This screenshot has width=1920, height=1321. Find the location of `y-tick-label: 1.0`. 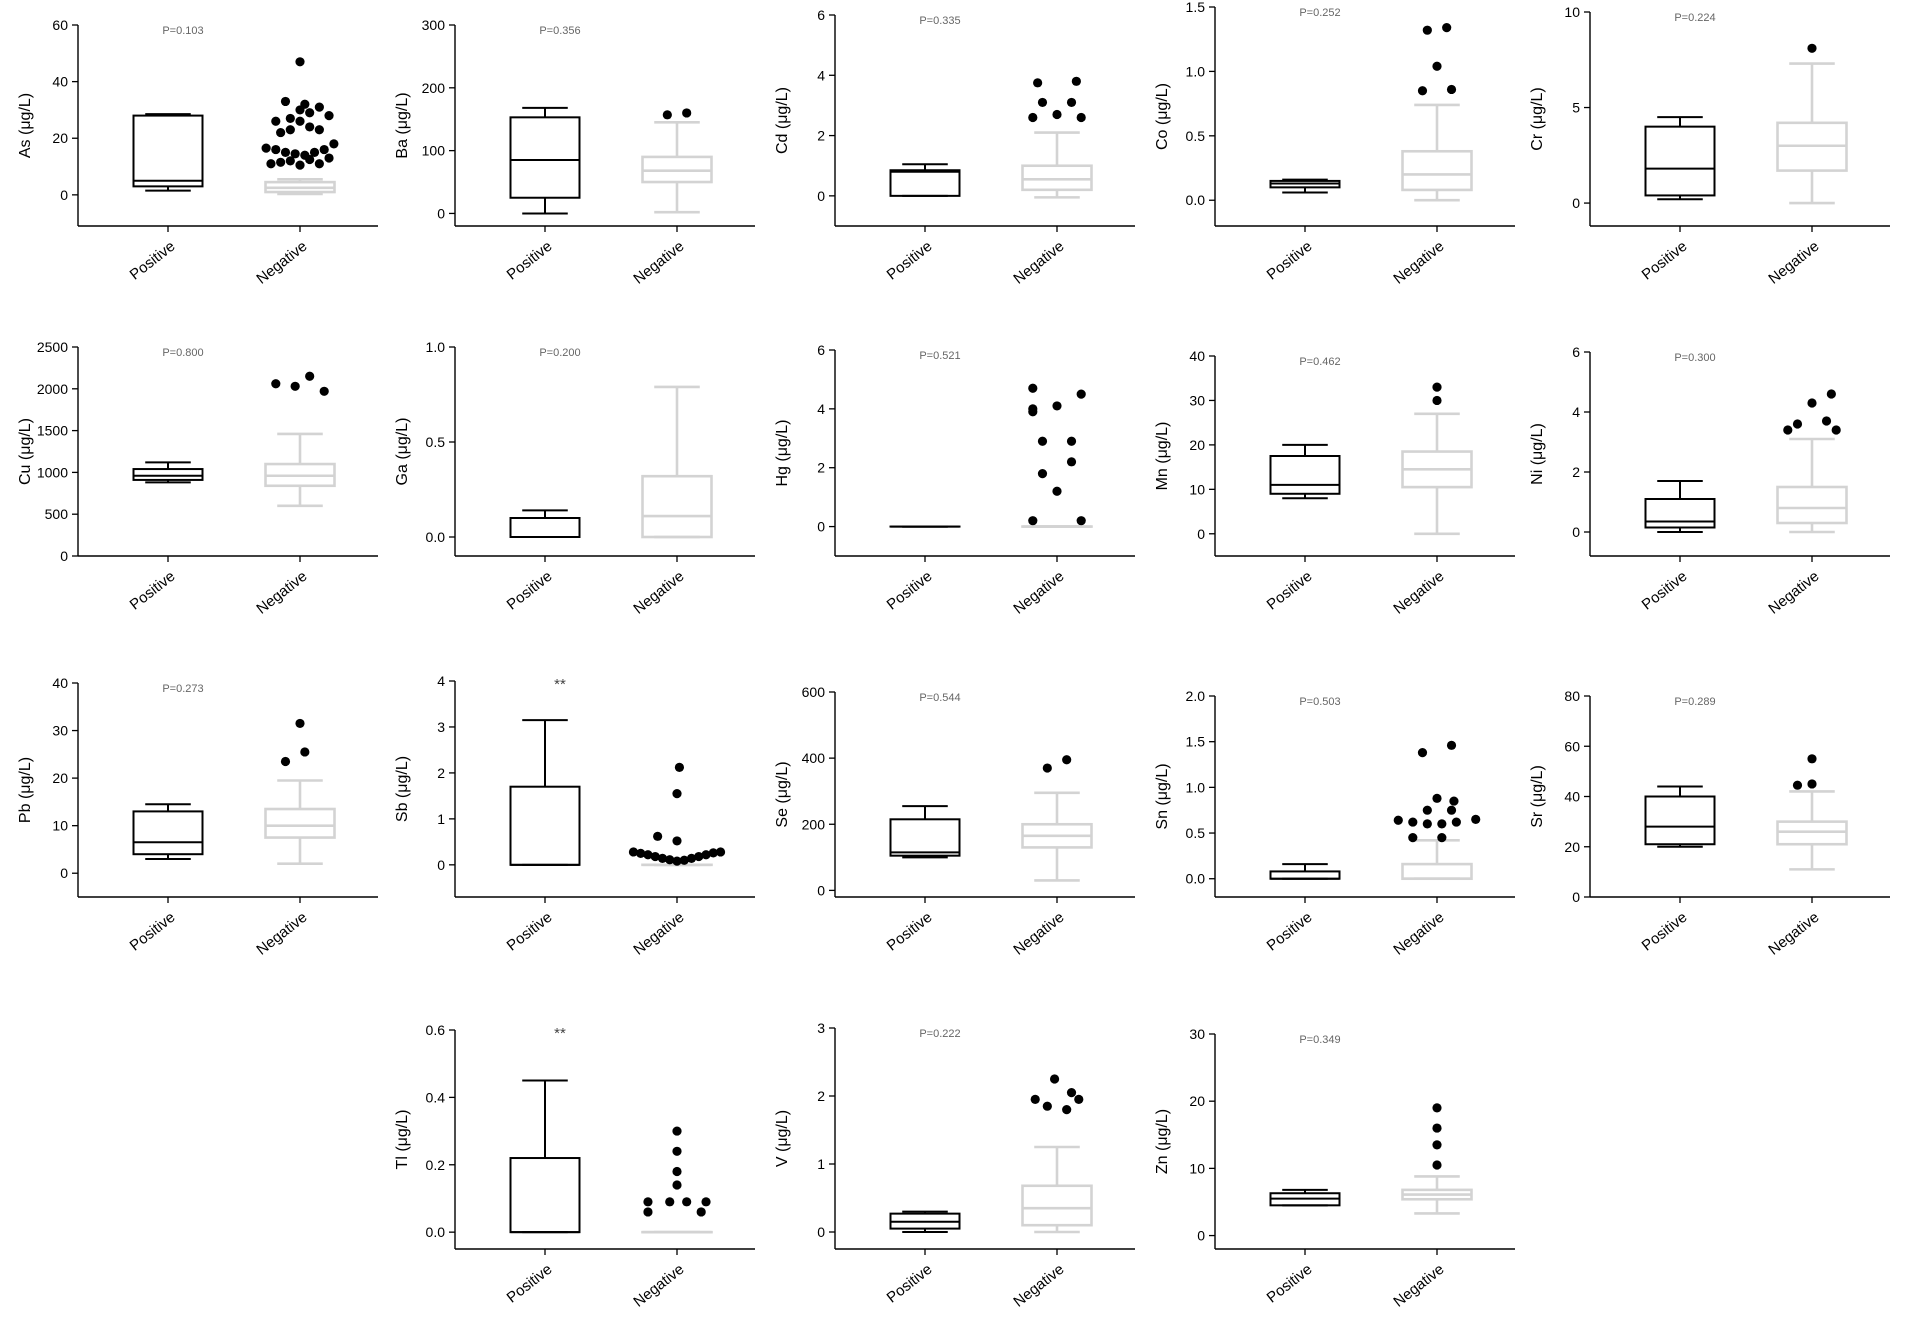

y-tick-label: 1.0 is located at coordinates (1196, 787).